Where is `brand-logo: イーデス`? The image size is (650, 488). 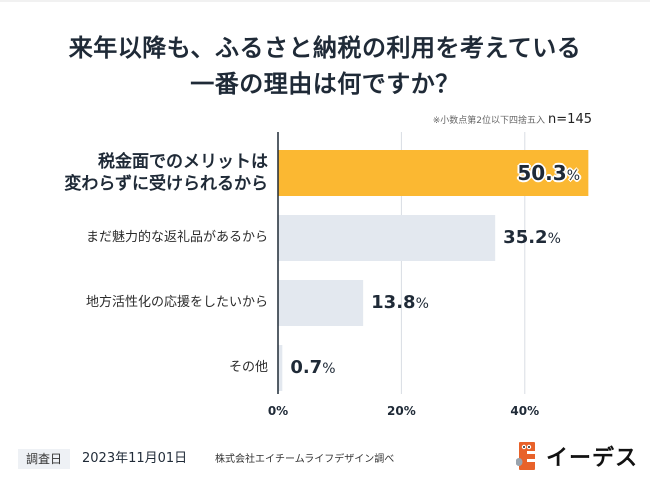 brand-logo: イーデス is located at coordinates (577, 456).